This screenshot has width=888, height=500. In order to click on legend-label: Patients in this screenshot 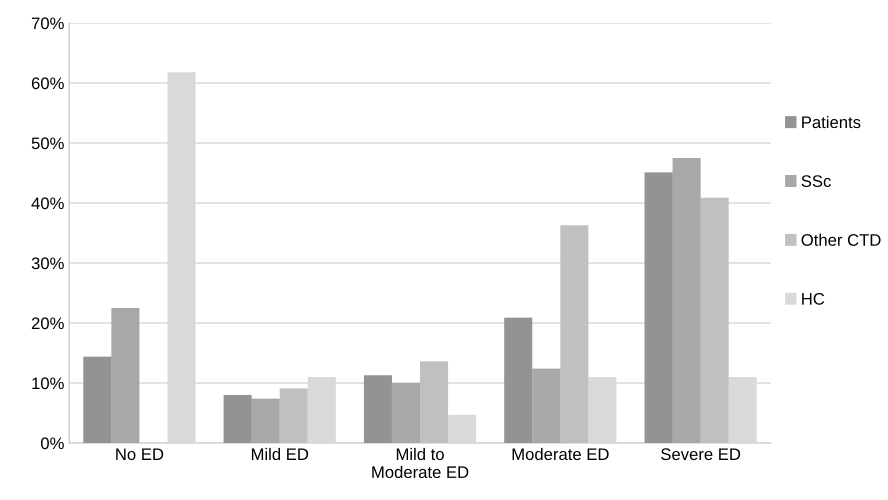, I will do `click(831, 122)`.